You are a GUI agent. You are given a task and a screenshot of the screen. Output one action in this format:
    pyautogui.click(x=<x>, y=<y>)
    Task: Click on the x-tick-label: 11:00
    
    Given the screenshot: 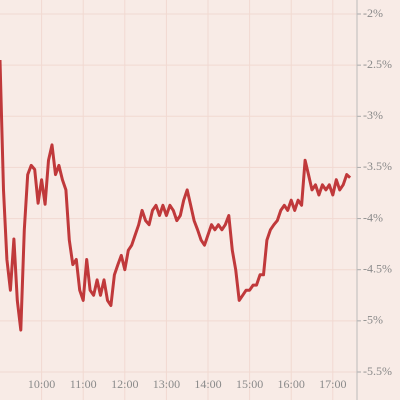 What is the action you would take?
    pyautogui.click(x=83, y=384)
    